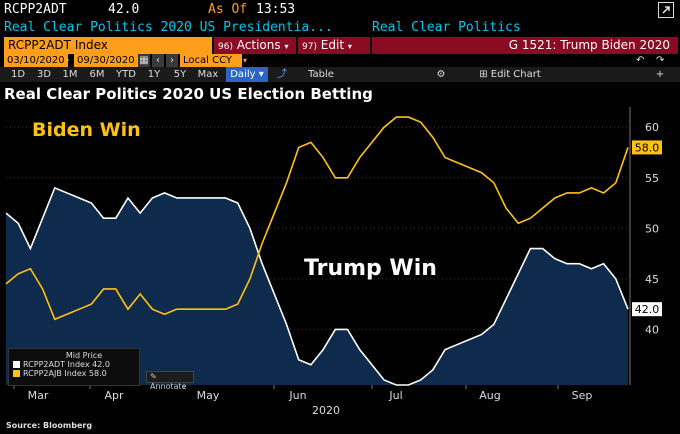 Image resolution: width=680 pixels, height=434 pixels. Describe the element at coordinates (144, 60) in the screenshot. I see `calendar-icon: ▦` at that location.